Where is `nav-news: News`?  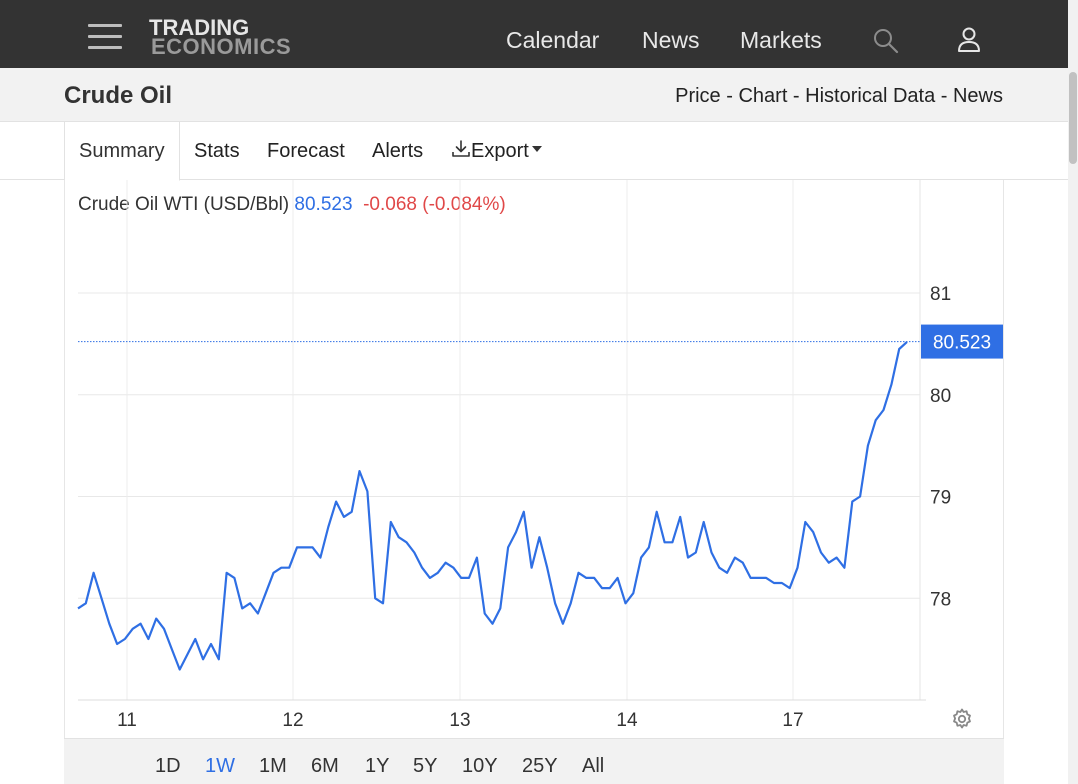 nav-news: News is located at coordinates (671, 40).